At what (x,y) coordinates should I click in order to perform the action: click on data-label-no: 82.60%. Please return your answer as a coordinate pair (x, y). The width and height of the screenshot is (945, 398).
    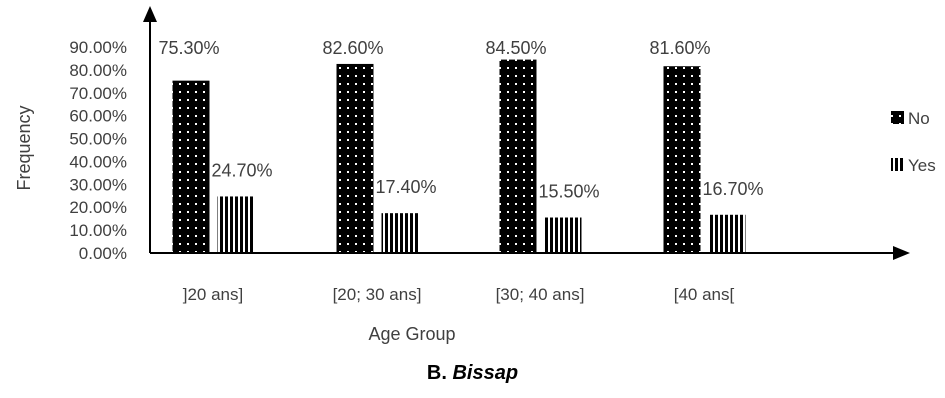
    Looking at the image, I should click on (352, 48).